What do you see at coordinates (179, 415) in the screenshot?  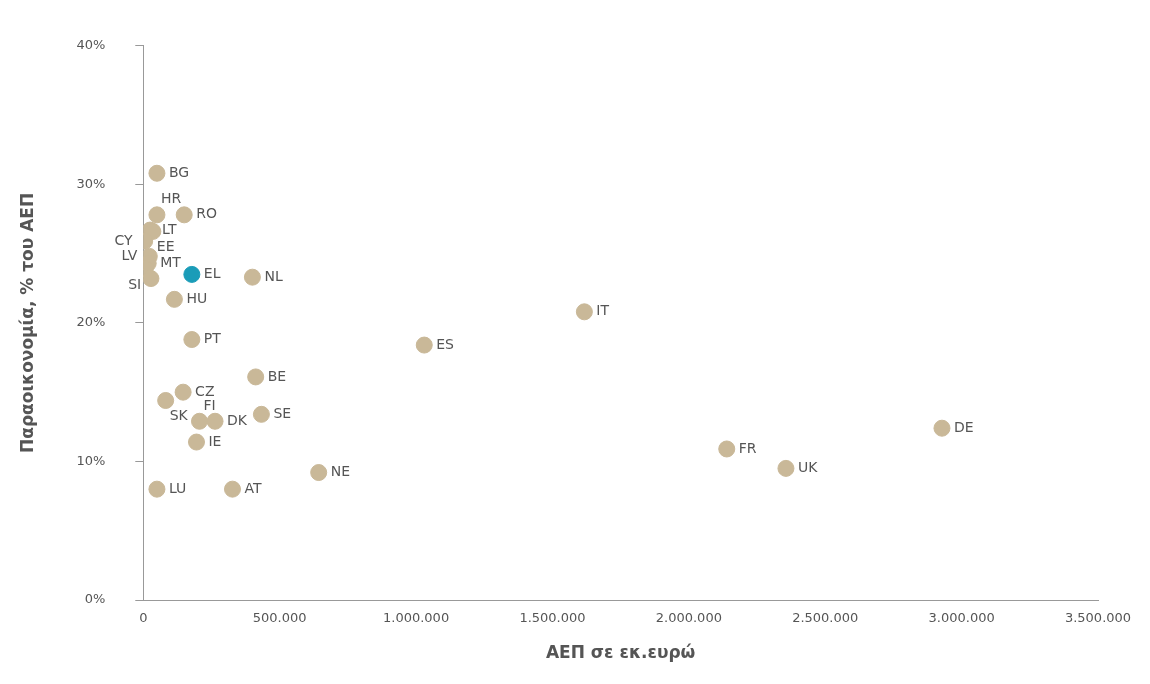 I see `annotation: SK` at bounding box center [179, 415].